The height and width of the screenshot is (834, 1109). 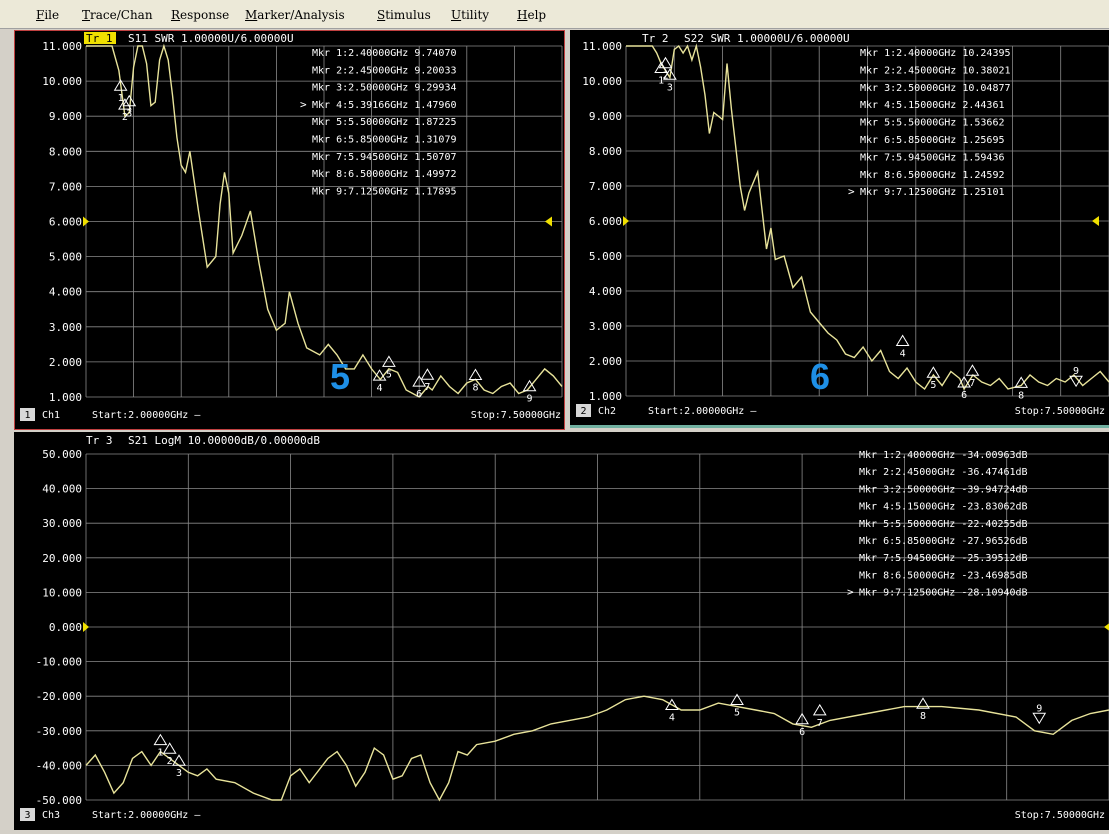 I want to click on marker-readout: Mkr 4:5.15000GHz -23.83062dB, so click(x=943, y=507).